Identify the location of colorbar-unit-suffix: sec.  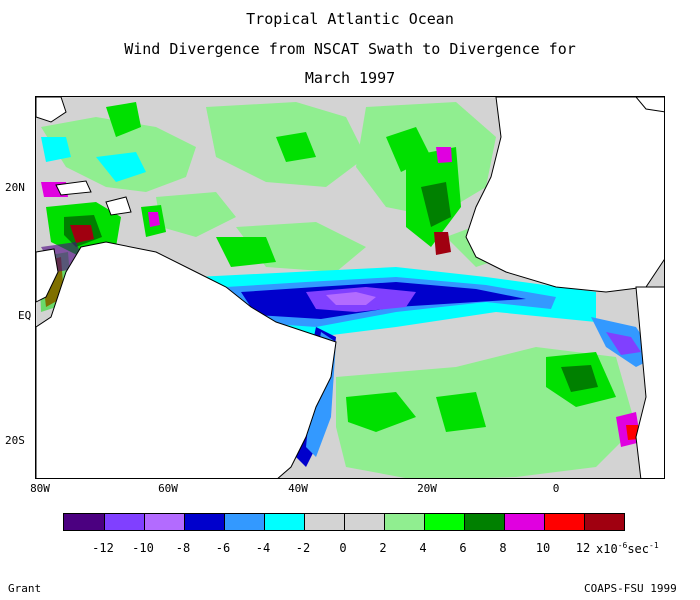
(638, 549).